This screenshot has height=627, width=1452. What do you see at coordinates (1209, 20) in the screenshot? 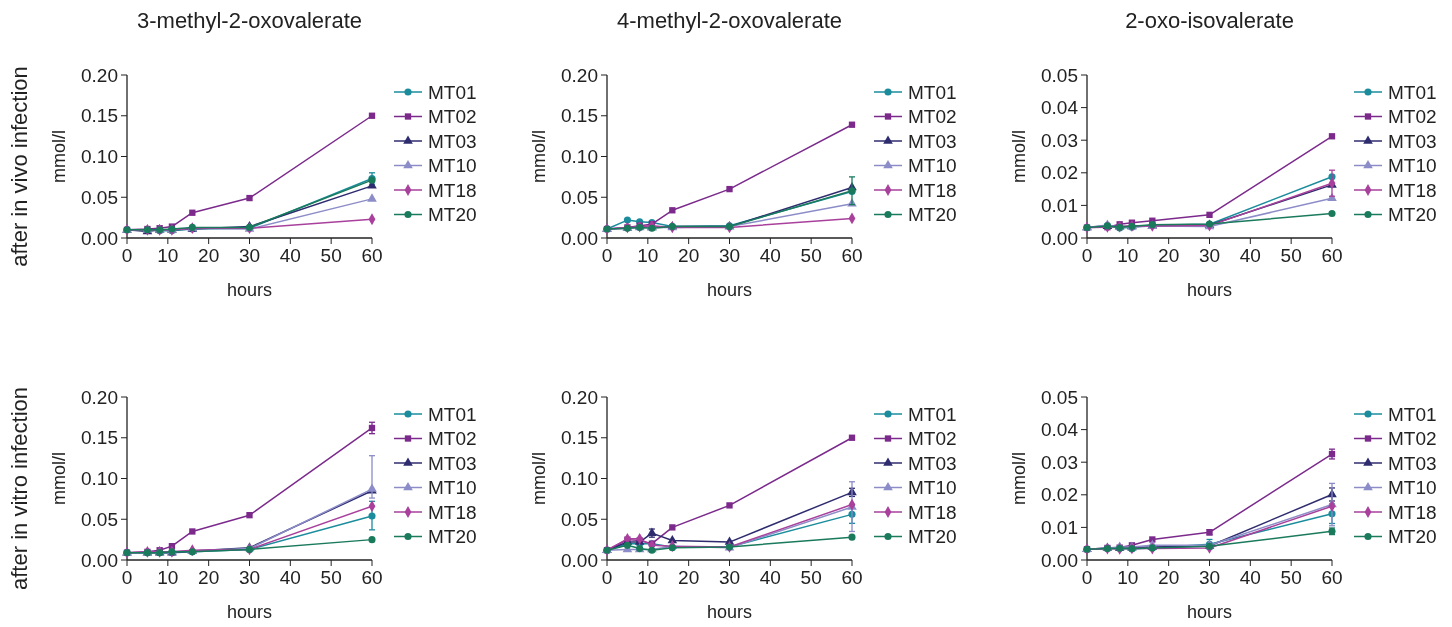
I see `chart-title: 2-oxo-isovalerate` at bounding box center [1209, 20].